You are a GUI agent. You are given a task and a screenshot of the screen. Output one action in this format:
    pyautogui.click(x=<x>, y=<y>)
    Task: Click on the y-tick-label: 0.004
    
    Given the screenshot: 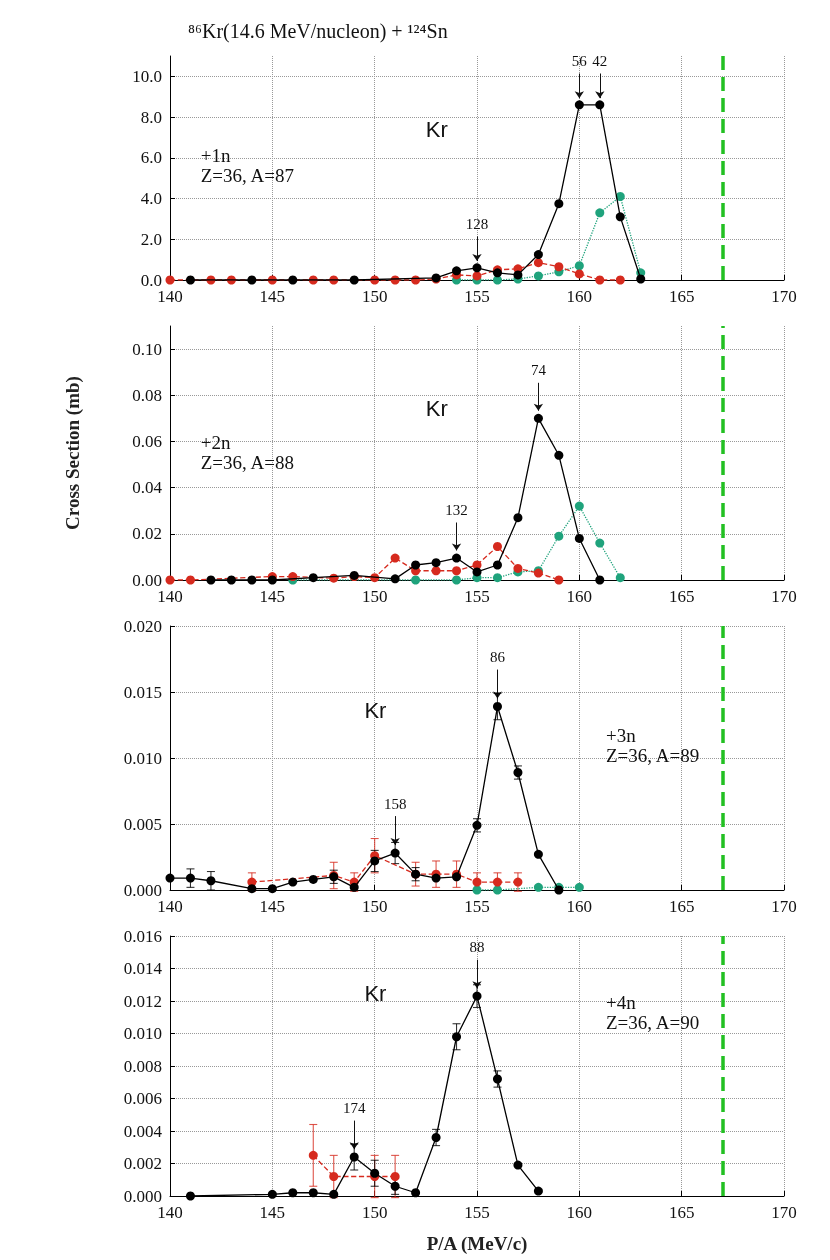 What is the action you would take?
    pyautogui.click(x=143, y=1131)
    